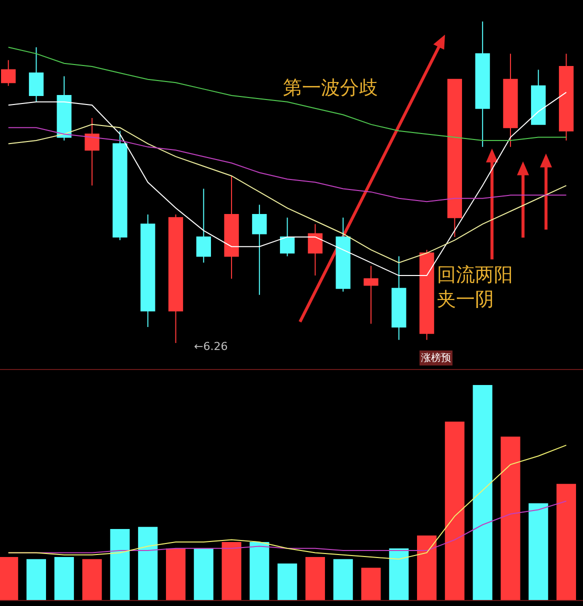  What do you see at coordinates (211, 346) in the screenshot?
I see `annotation: ←6.26` at bounding box center [211, 346].